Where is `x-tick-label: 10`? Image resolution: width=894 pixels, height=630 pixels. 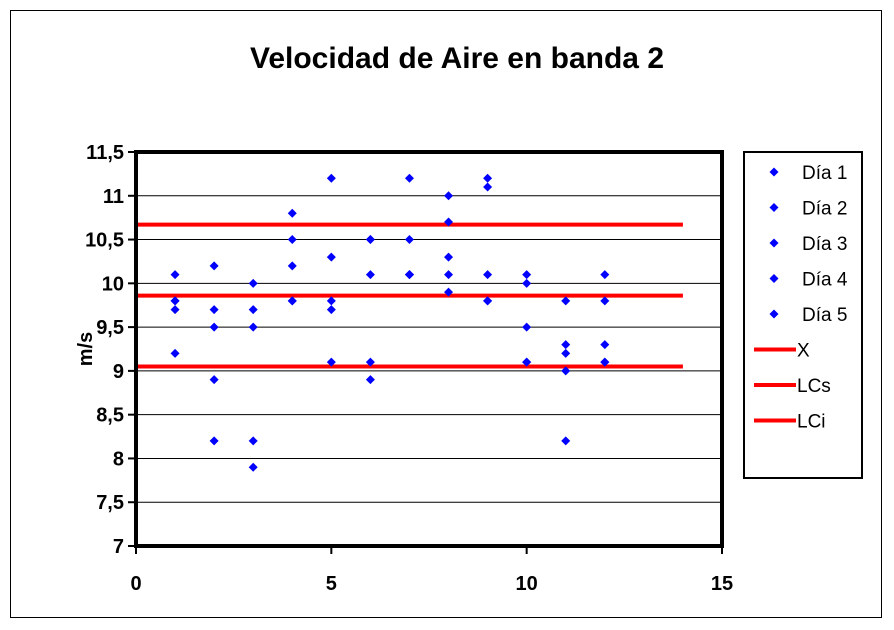
x-tick-label: 10 is located at coordinates (527, 584).